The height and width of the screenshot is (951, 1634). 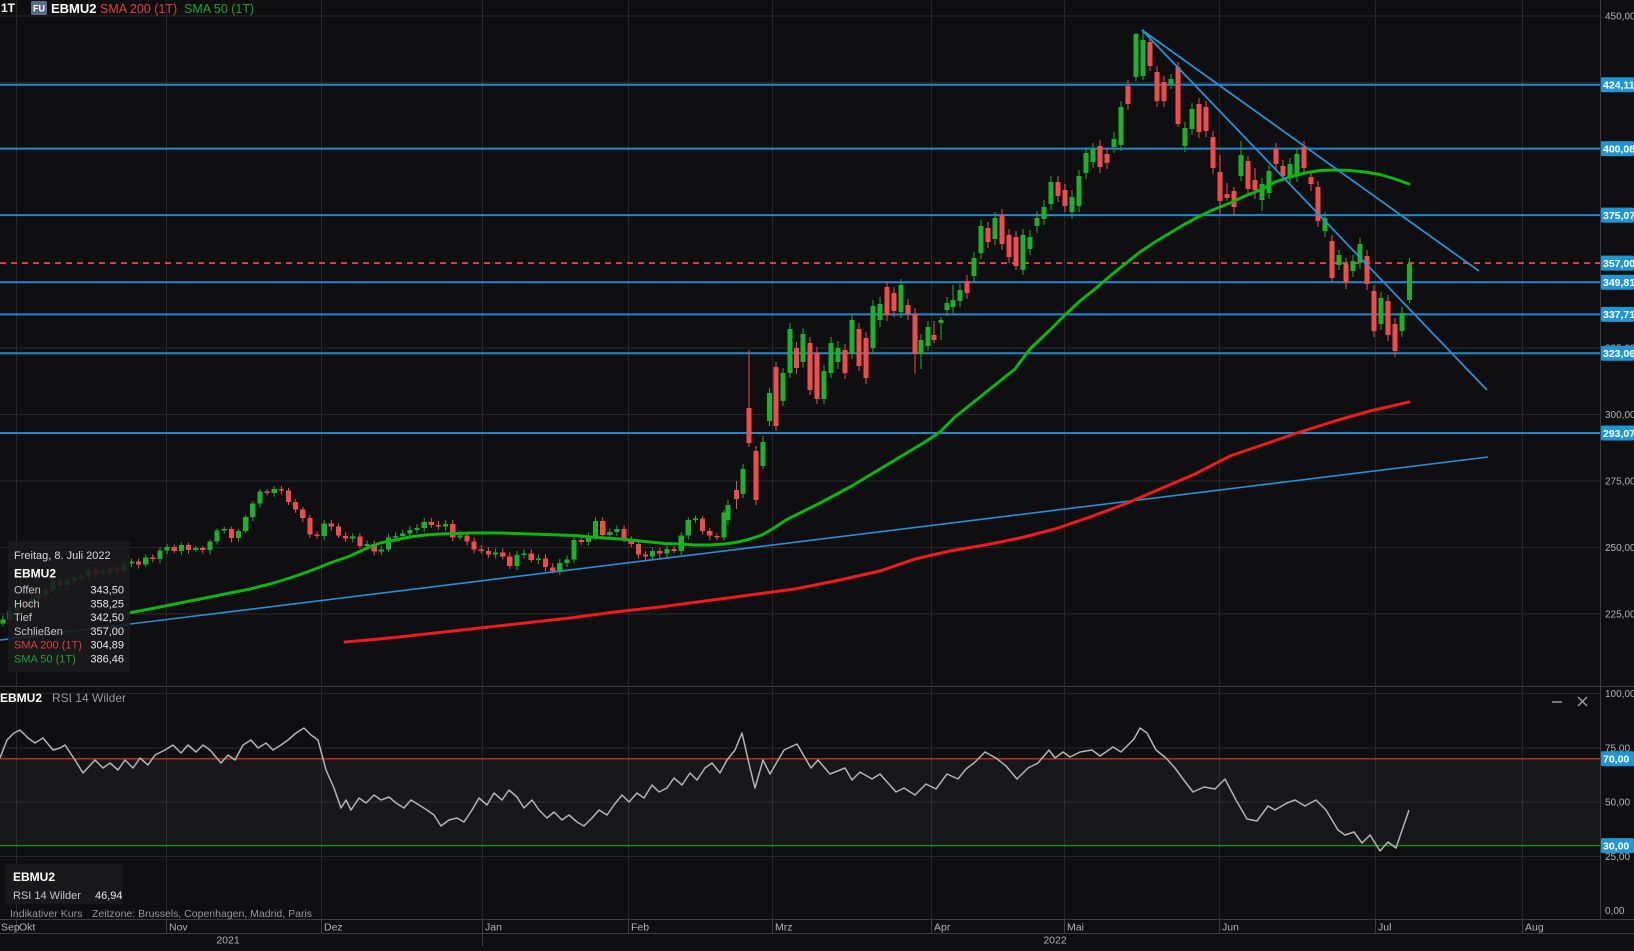 What do you see at coordinates (46, 914) in the screenshot?
I see `svg-text: Indikativer Kurs` at bounding box center [46, 914].